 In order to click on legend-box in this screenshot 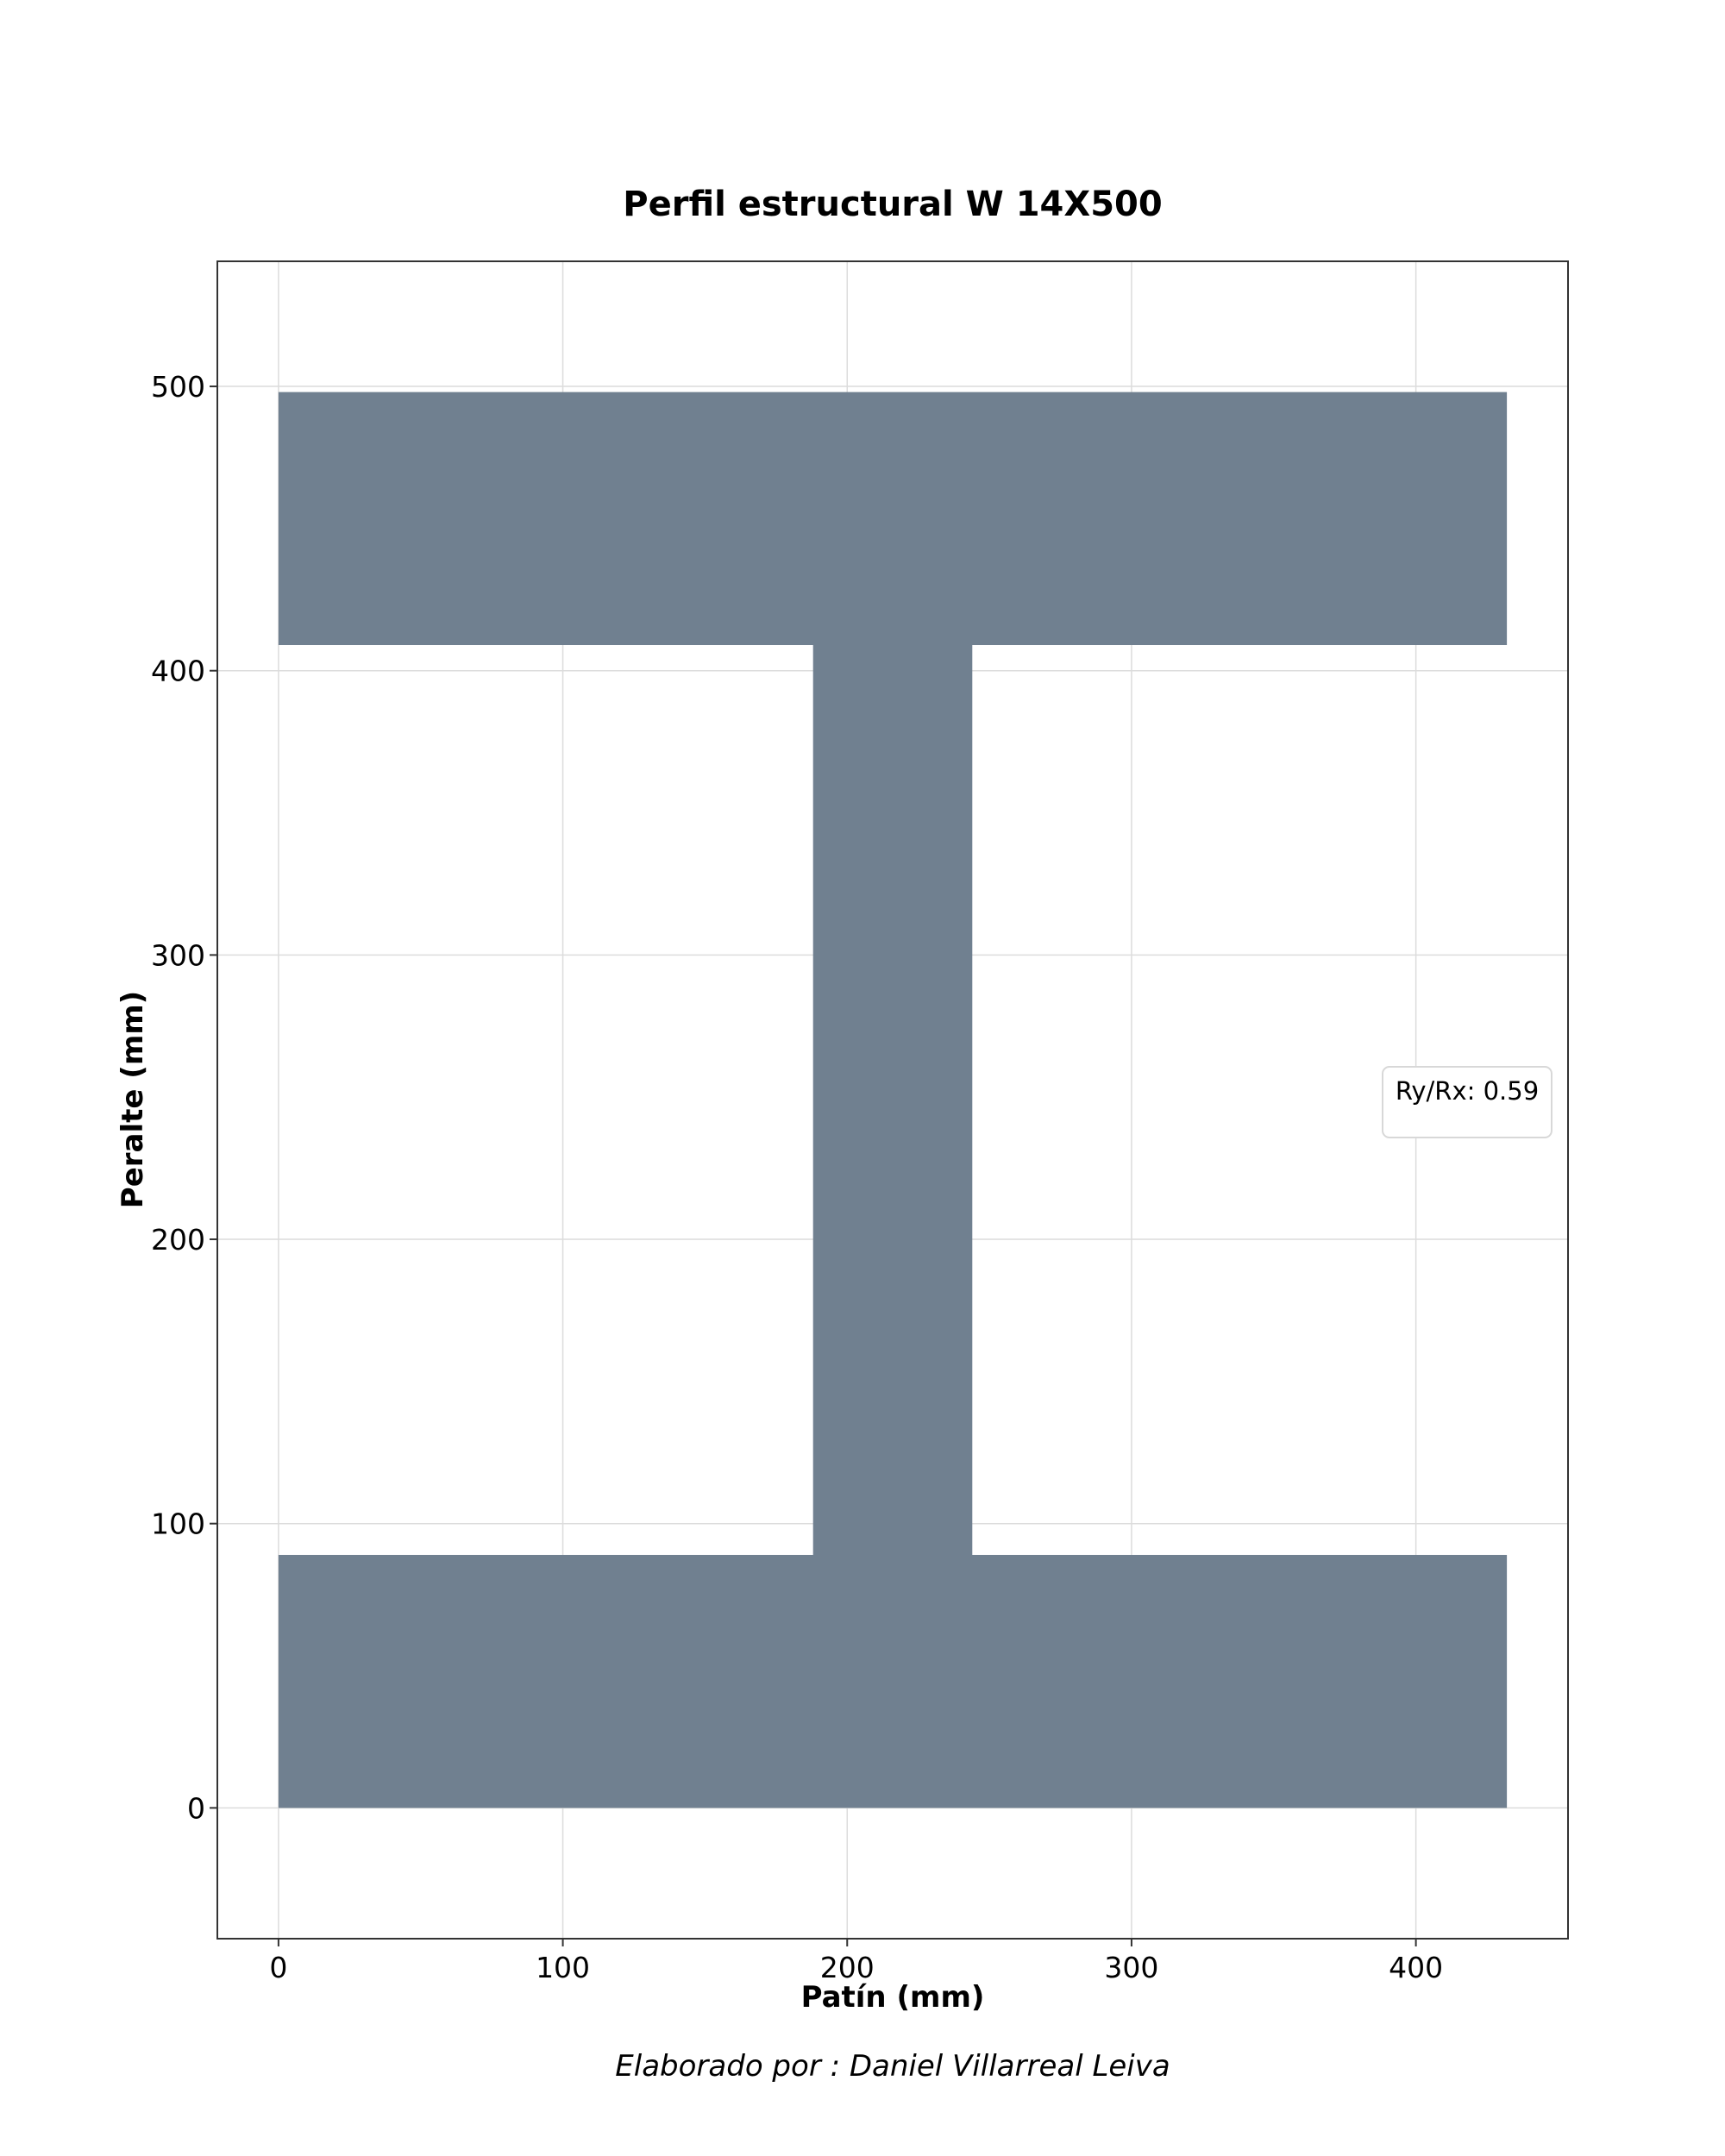, I will do `click(1467, 1102)`.